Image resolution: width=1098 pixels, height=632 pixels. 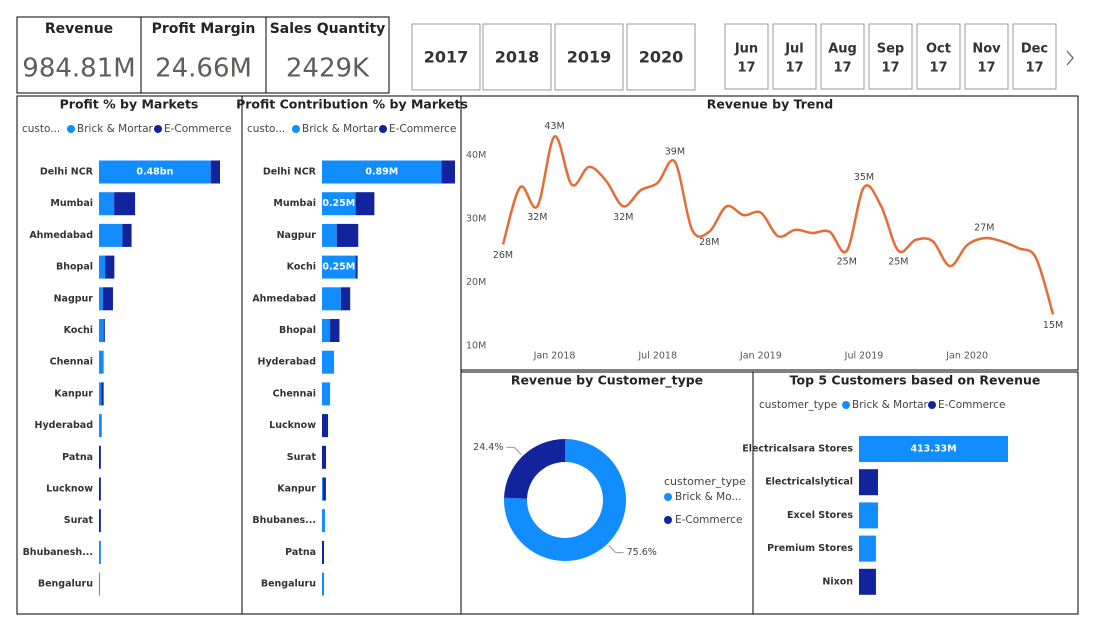 I want to click on y-tick-label: 40M, so click(x=476, y=155).